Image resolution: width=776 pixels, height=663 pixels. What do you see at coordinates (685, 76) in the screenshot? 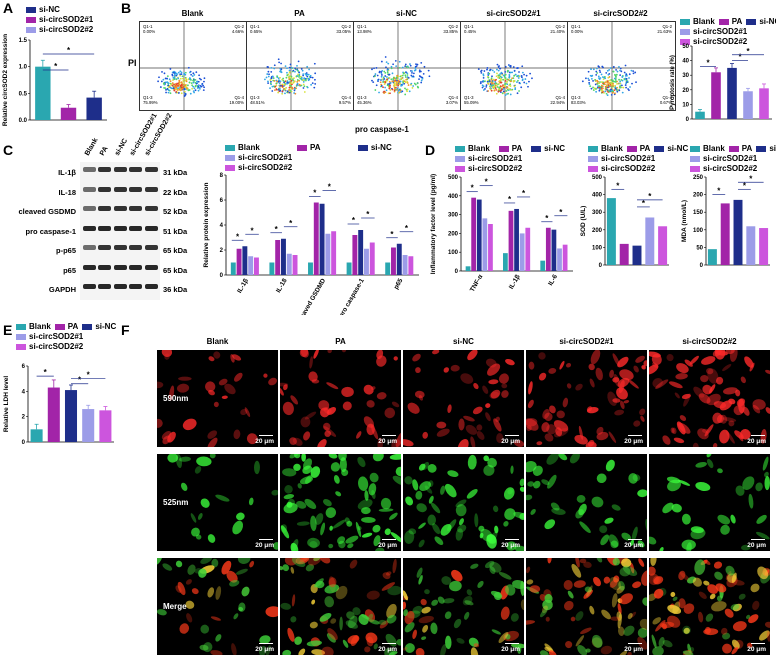
I see `y-tick-label: 30` at bounding box center [685, 76].